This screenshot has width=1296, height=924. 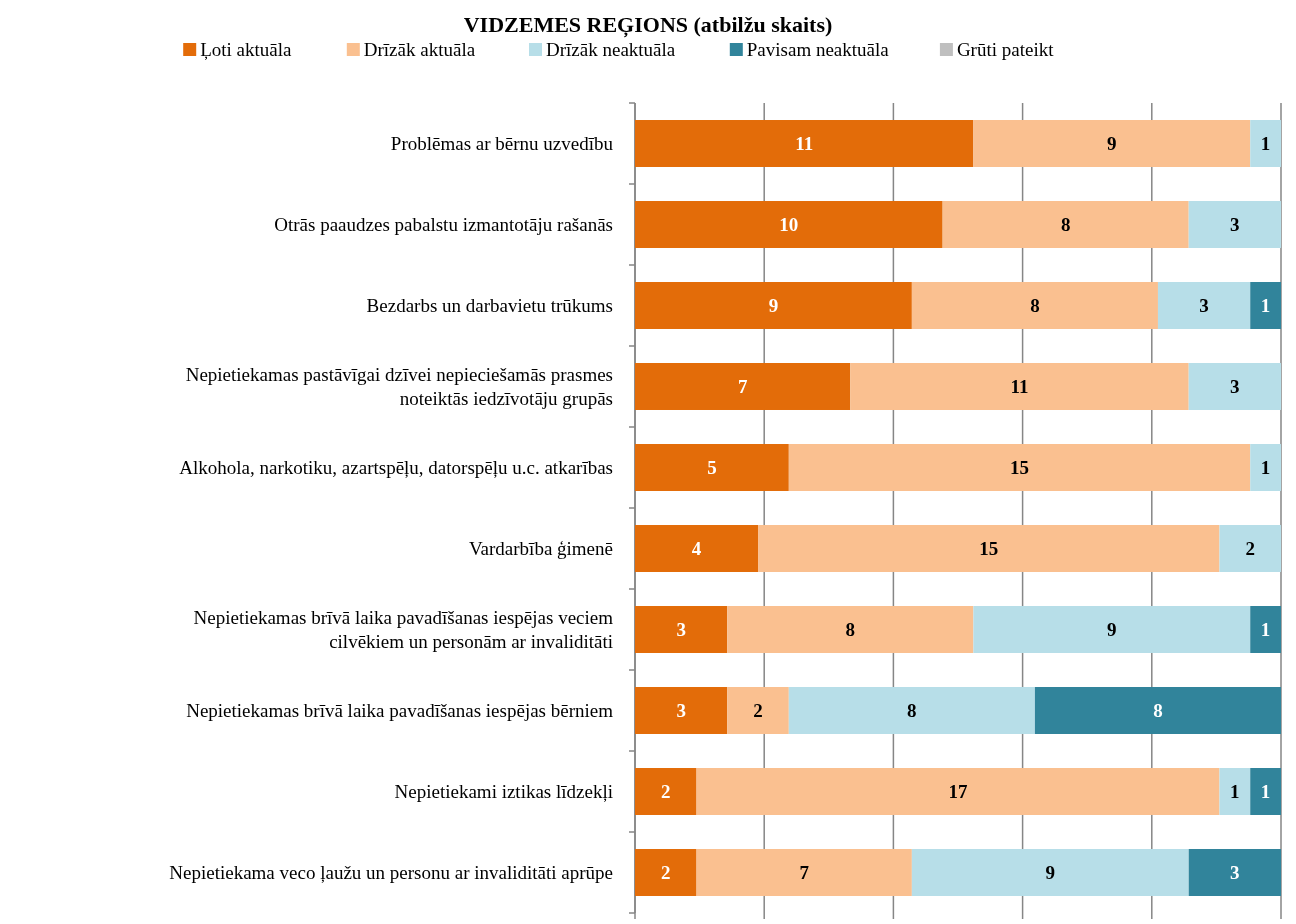 I want to click on legend-label: Ļoti aktuāla, so click(x=246, y=49).